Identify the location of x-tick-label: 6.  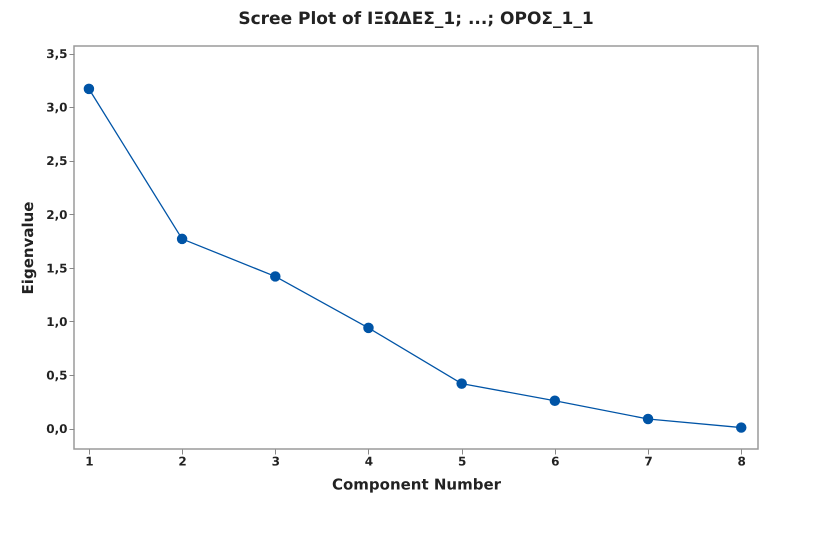
(555, 461).